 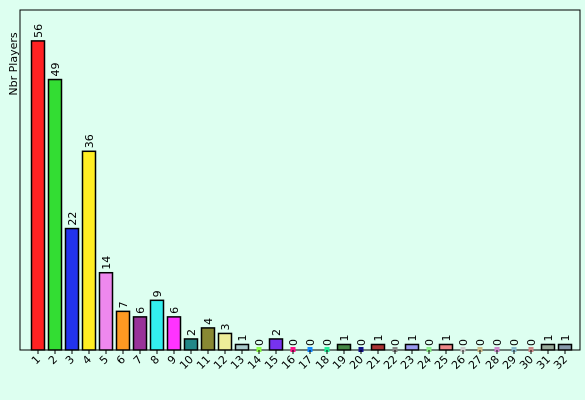 What do you see at coordinates (157, 293) in the screenshot?
I see `value-label: 9` at bounding box center [157, 293].